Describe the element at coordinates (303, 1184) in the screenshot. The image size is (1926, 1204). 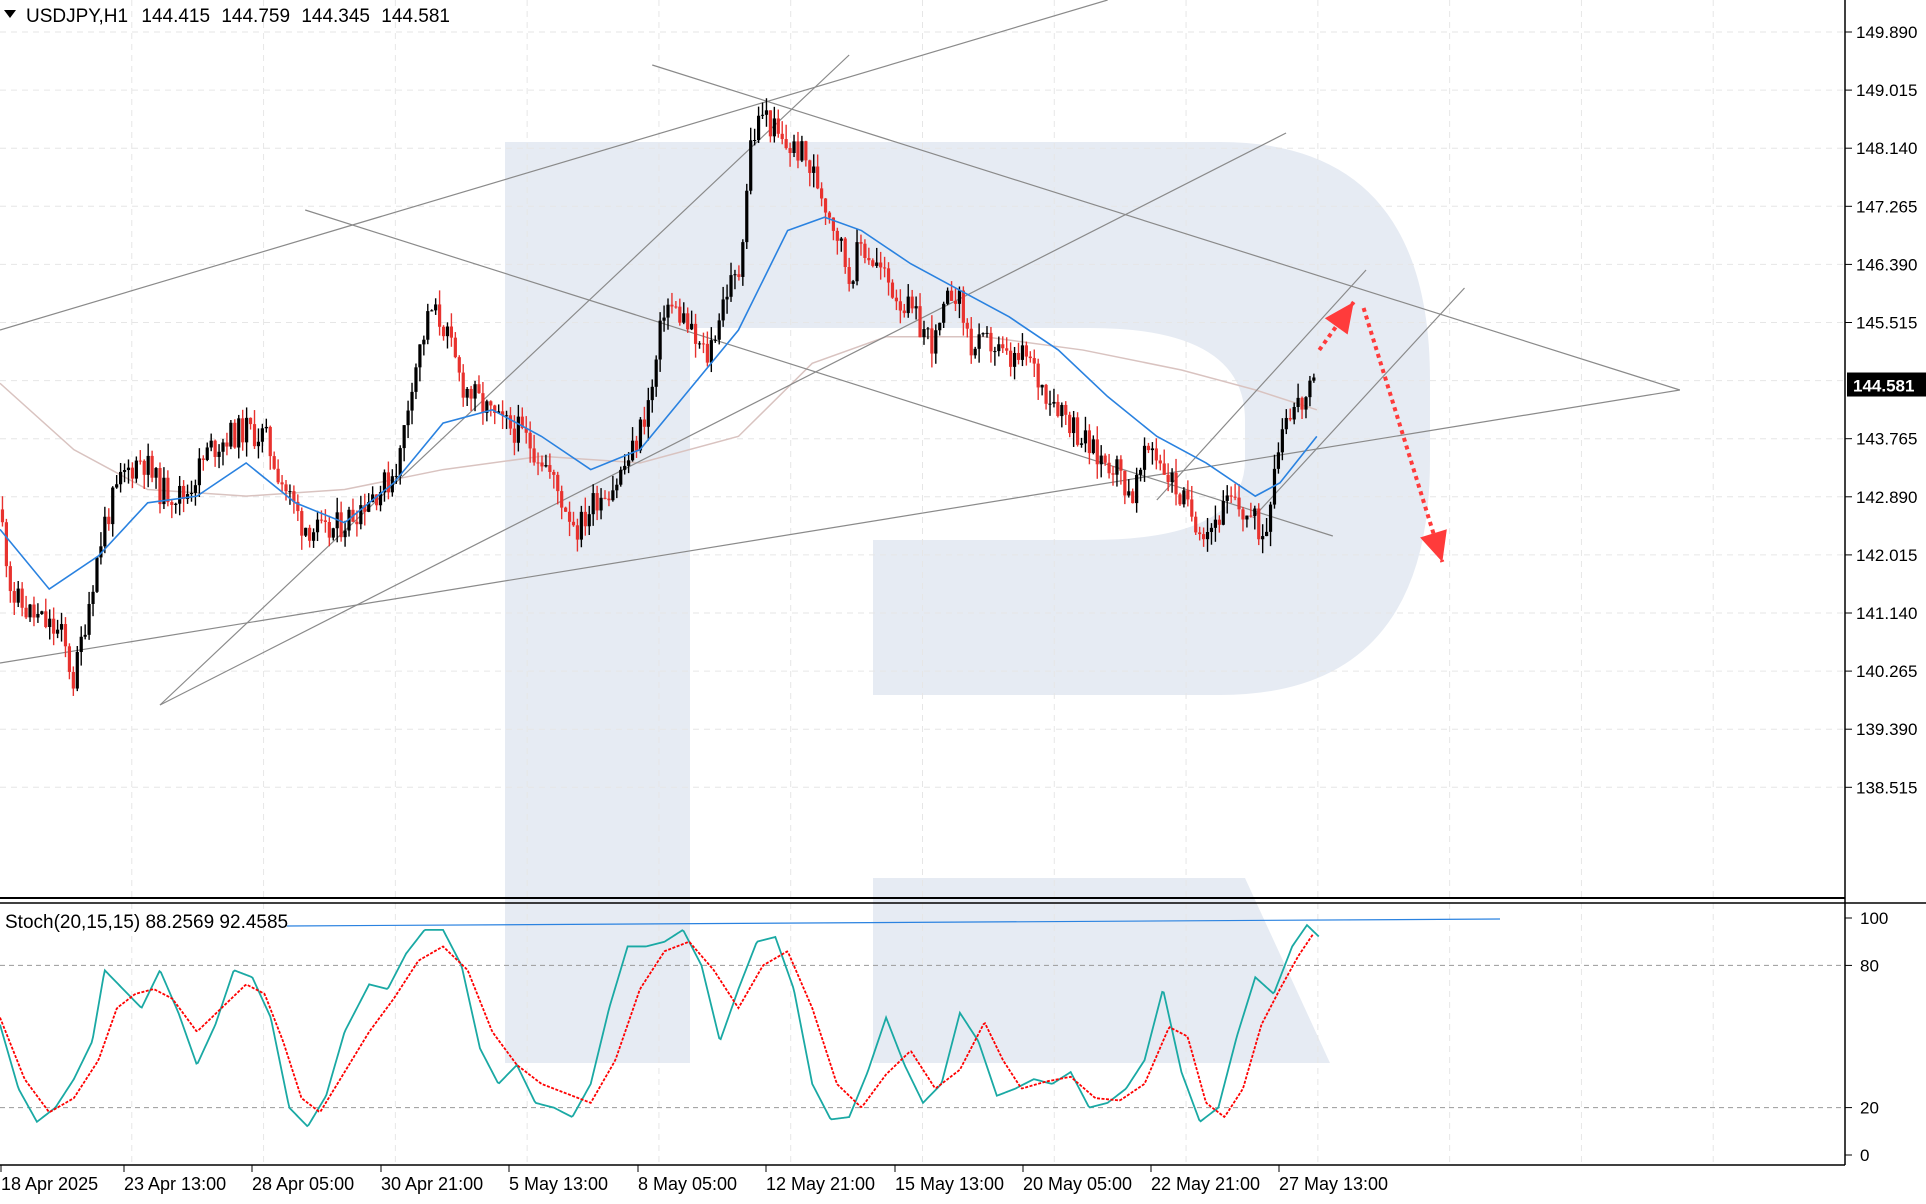
I see `time-tick-label: 28 Apr 05:00` at that location.